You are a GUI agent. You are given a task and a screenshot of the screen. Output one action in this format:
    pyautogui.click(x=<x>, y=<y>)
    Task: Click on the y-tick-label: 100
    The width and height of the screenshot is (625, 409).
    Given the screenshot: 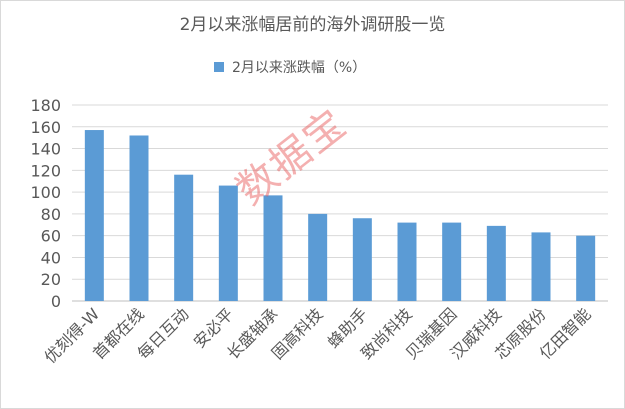 What is the action you would take?
    pyautogui.click(x=45, y=192)
    